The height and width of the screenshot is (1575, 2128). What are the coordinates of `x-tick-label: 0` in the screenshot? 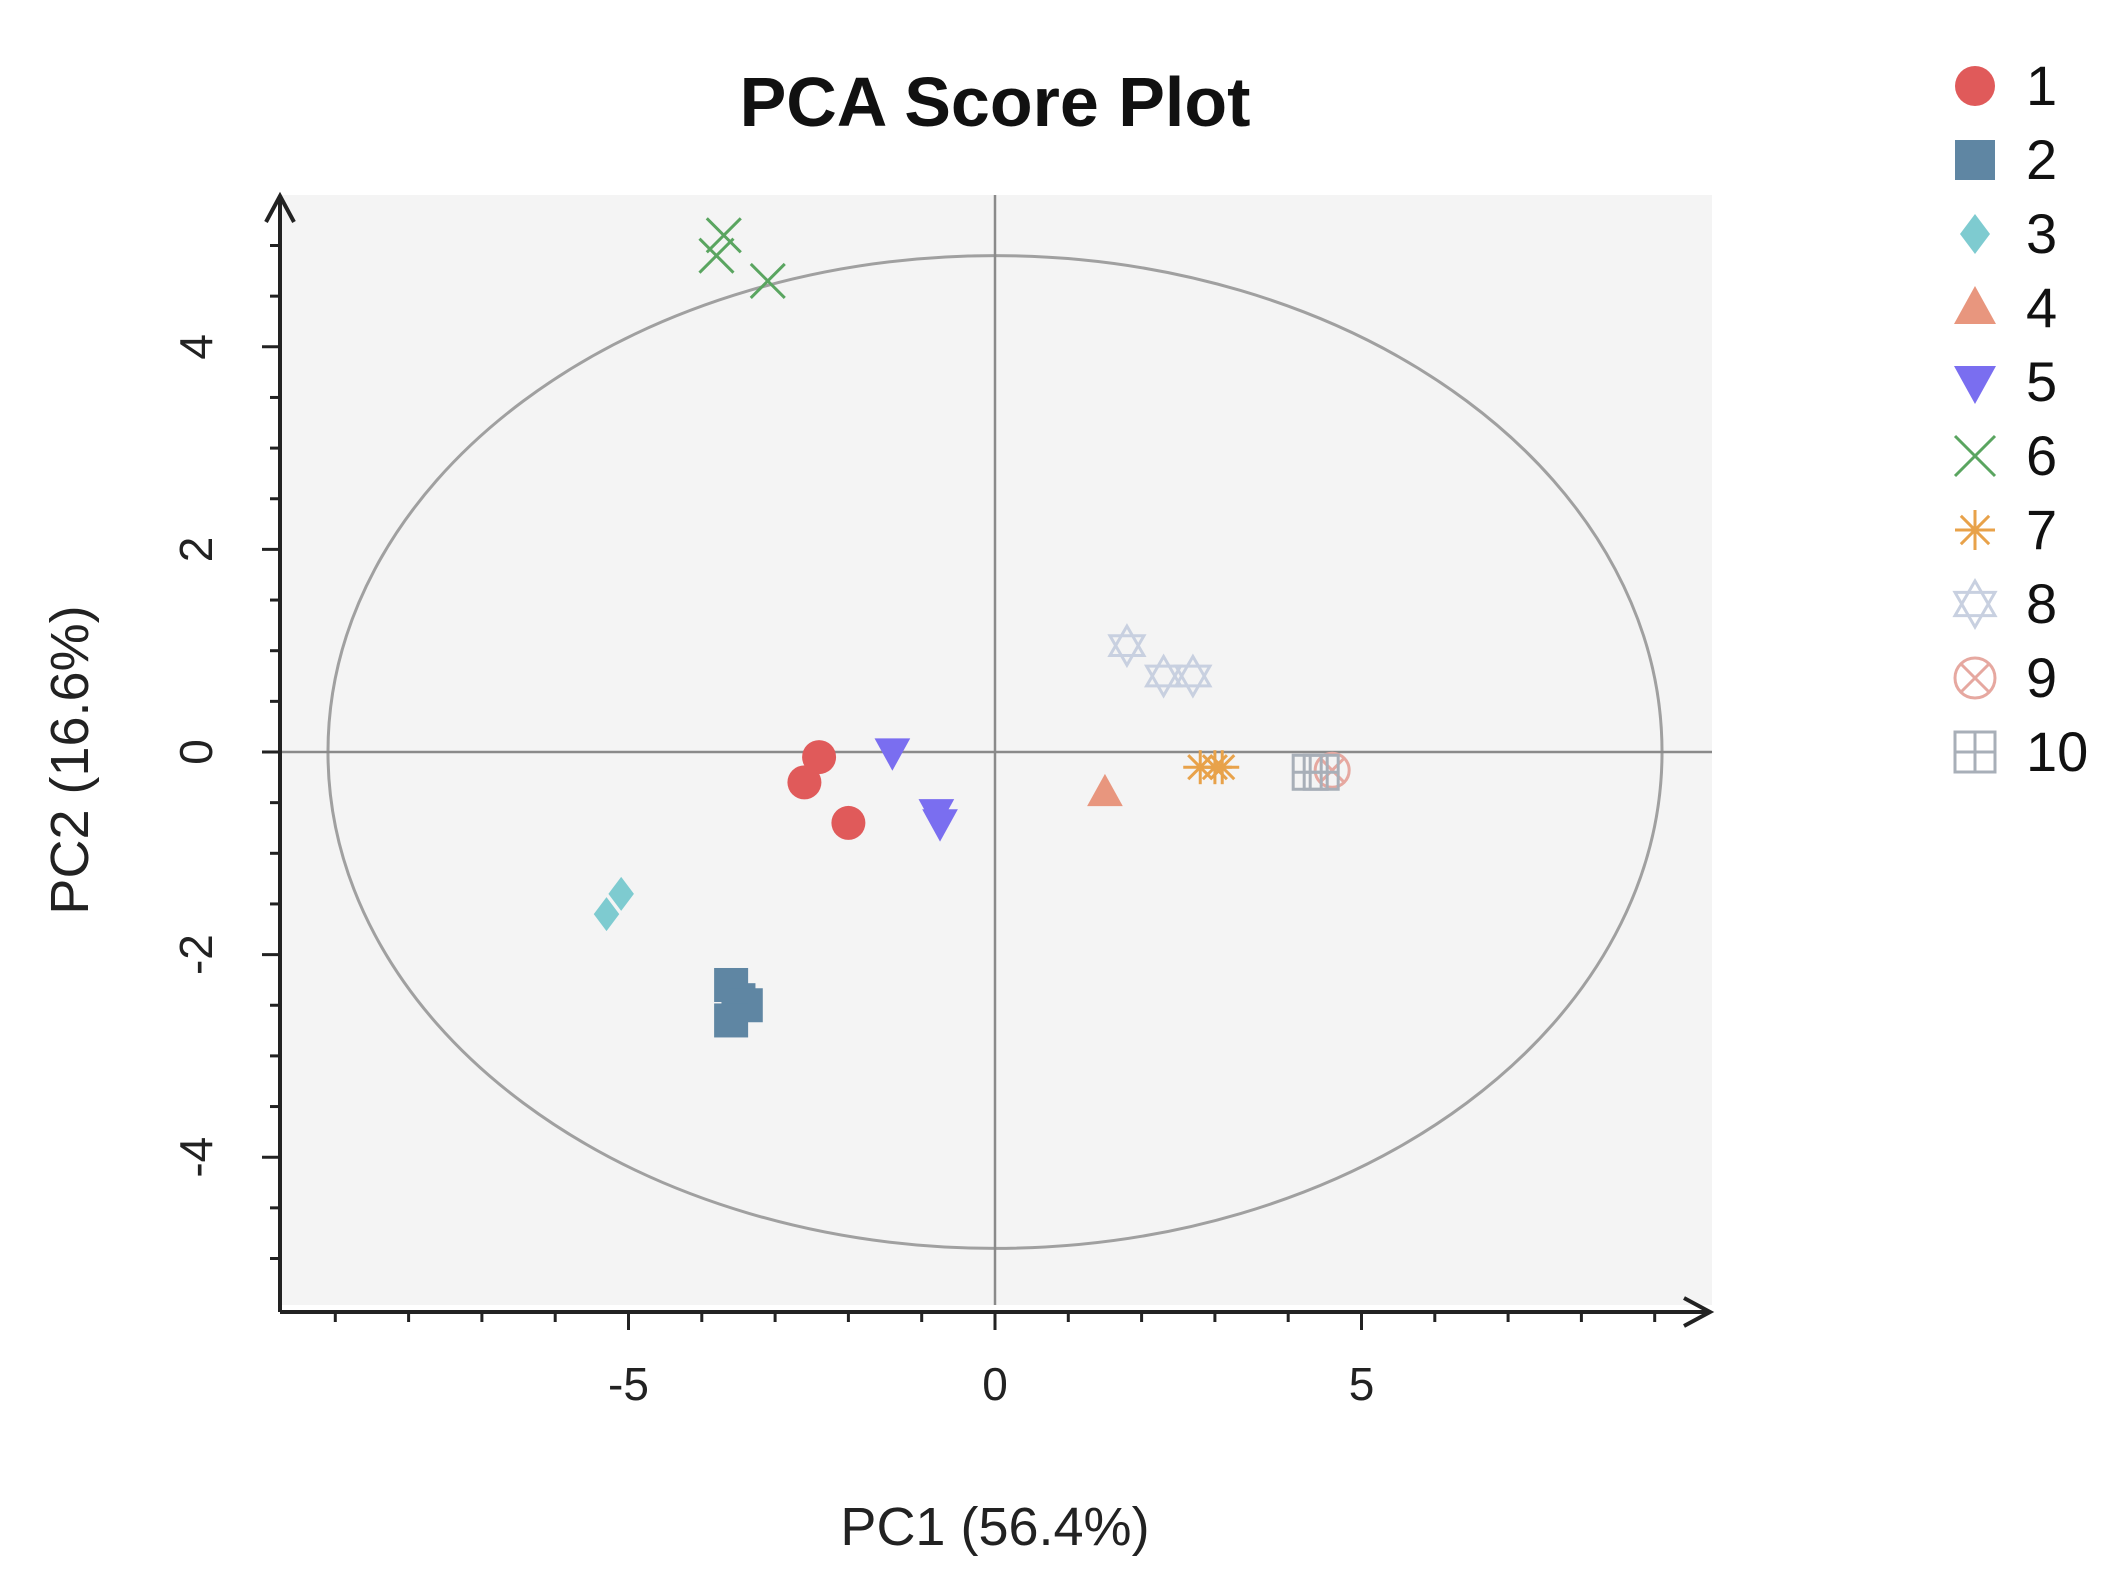 It's located at (995, 1384).